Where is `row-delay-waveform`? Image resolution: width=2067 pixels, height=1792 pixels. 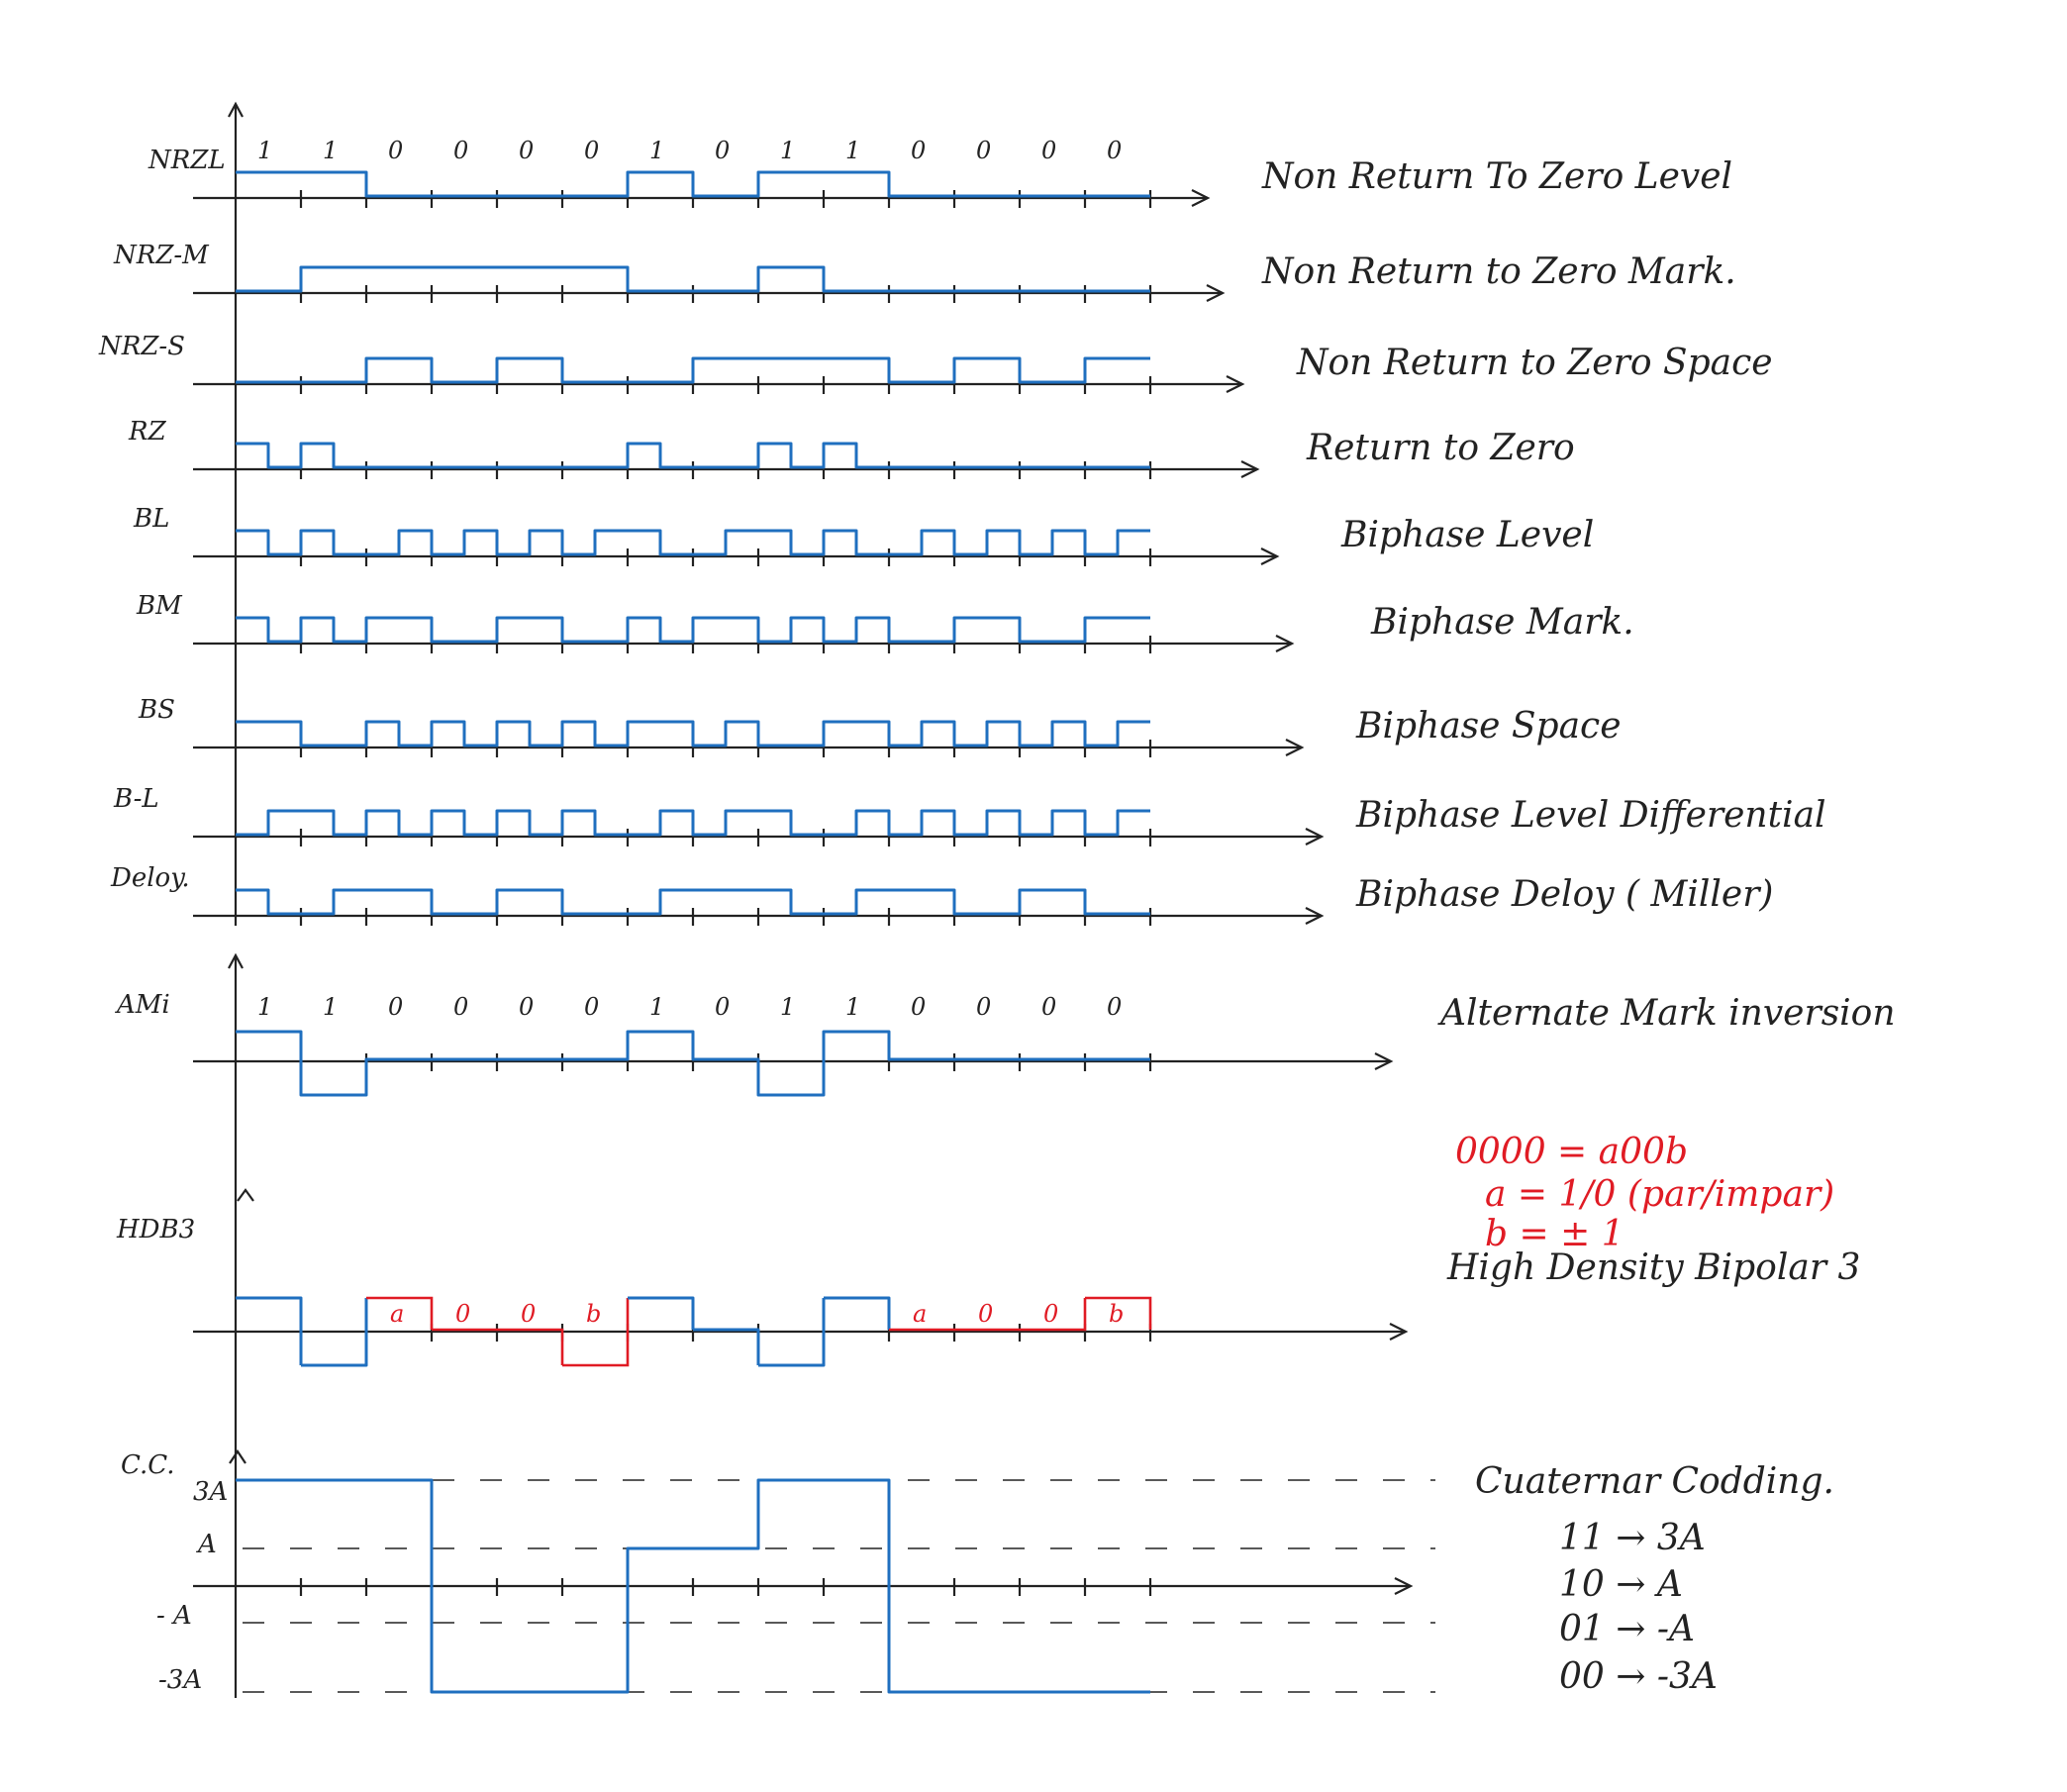
row-delay-waveform is located at coordinates (693, 902).